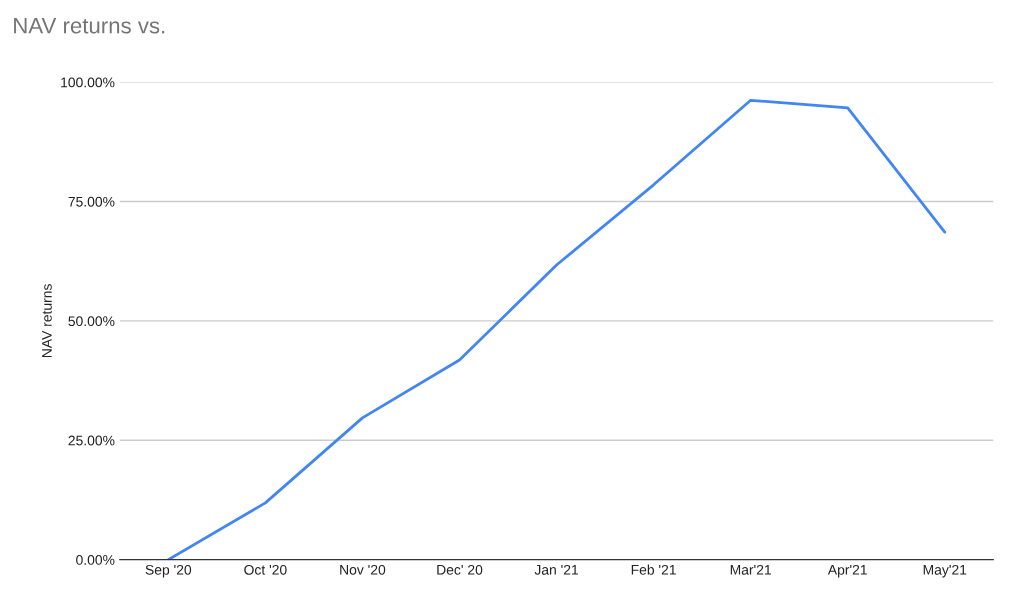  I want to click on x-tick-label: Feb '21, so click(653, 569).